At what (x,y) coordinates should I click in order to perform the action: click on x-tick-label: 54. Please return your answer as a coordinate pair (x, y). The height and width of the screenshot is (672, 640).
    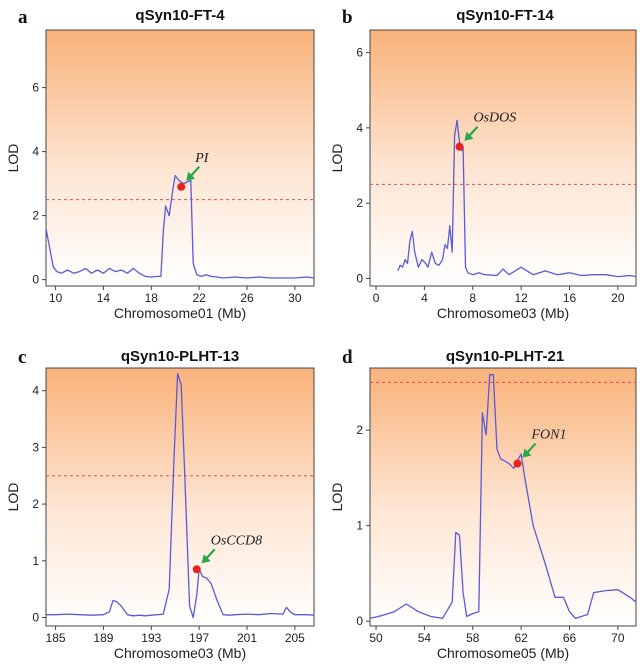
    Looking at the image, I should click on (425, 638).